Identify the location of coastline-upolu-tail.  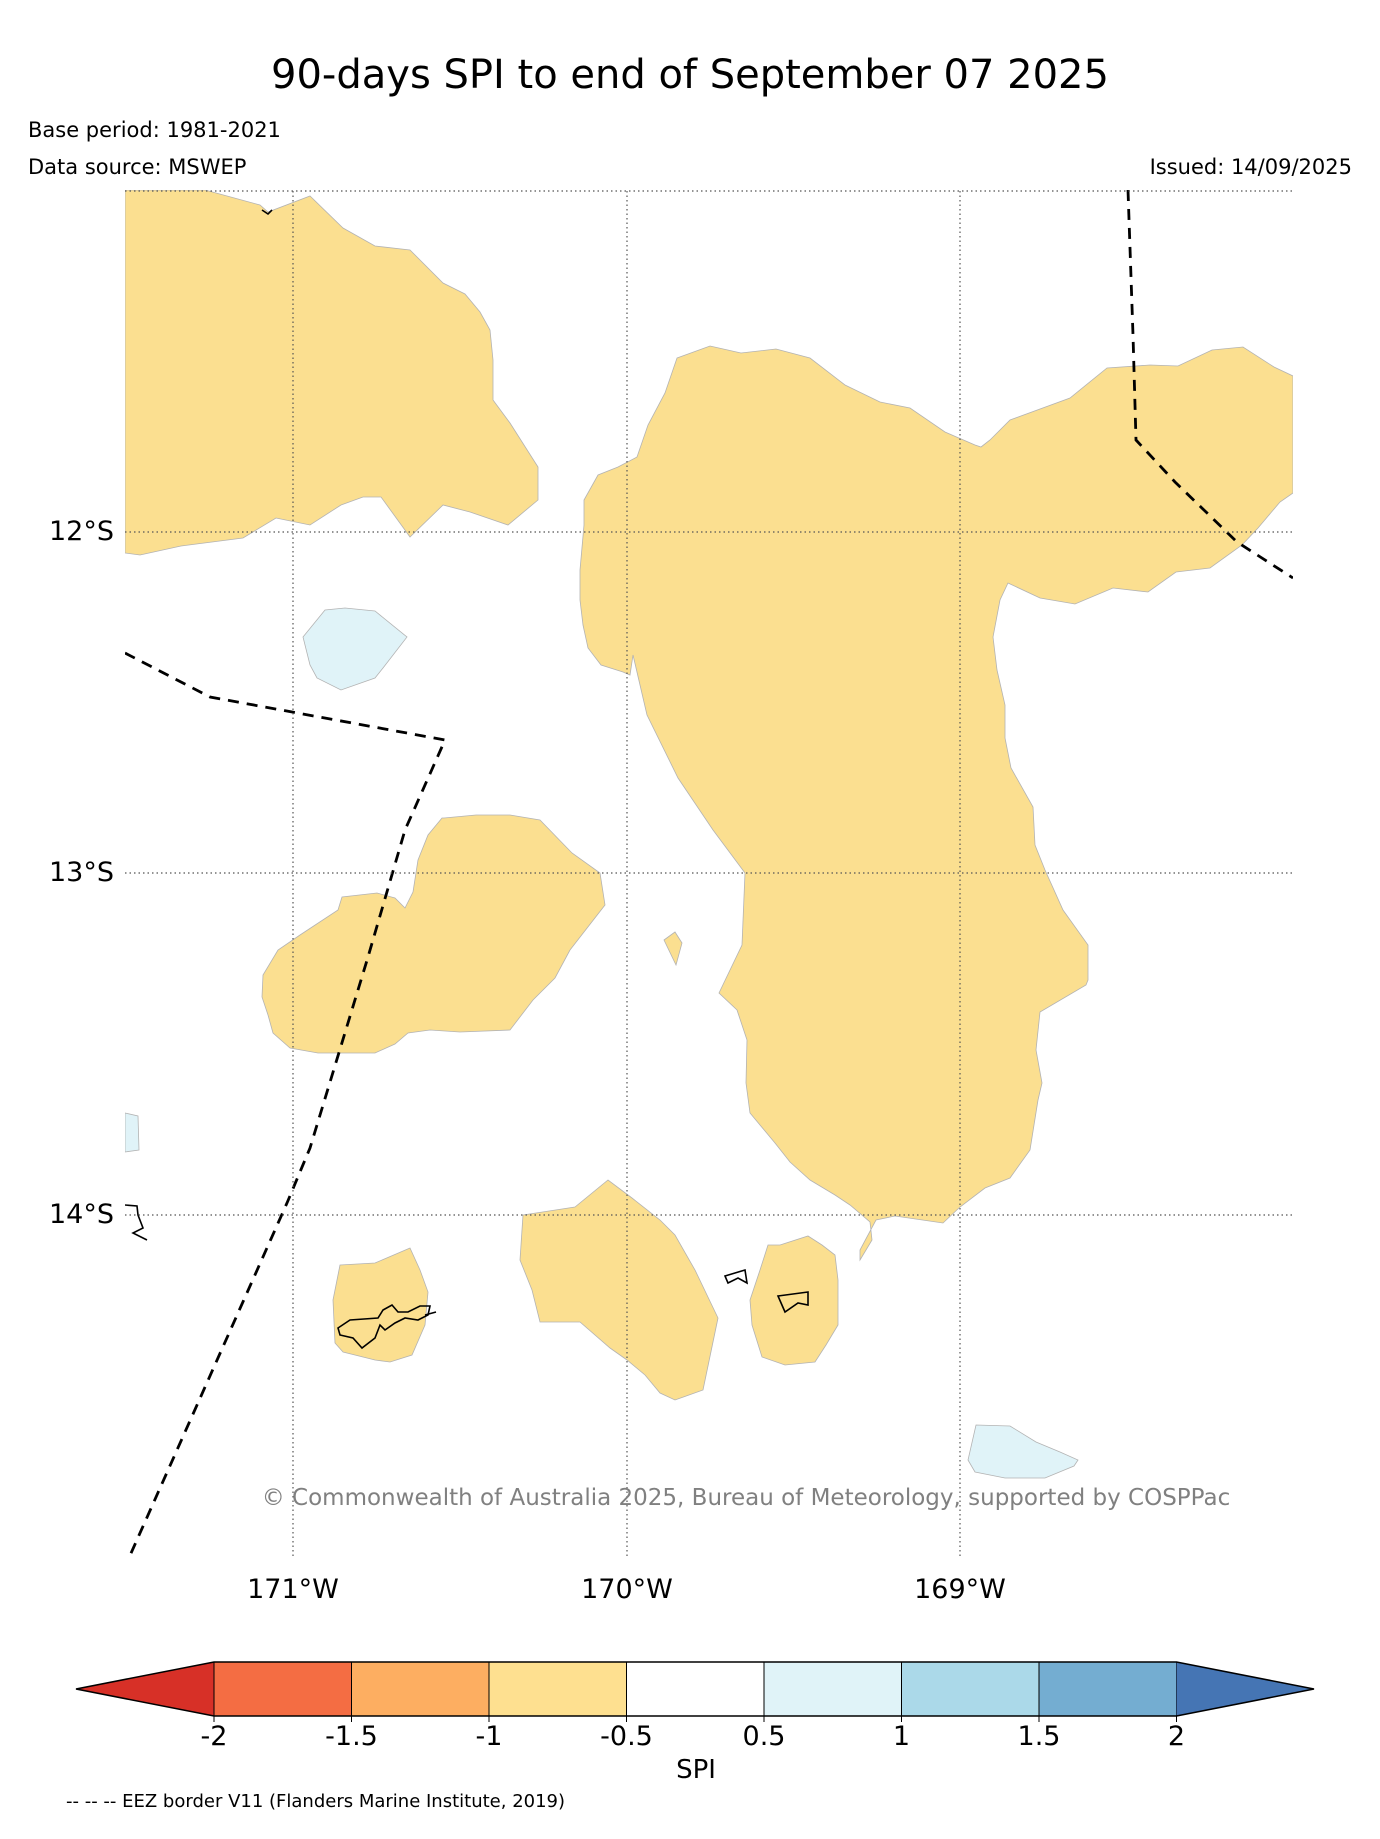
(430, 1313).